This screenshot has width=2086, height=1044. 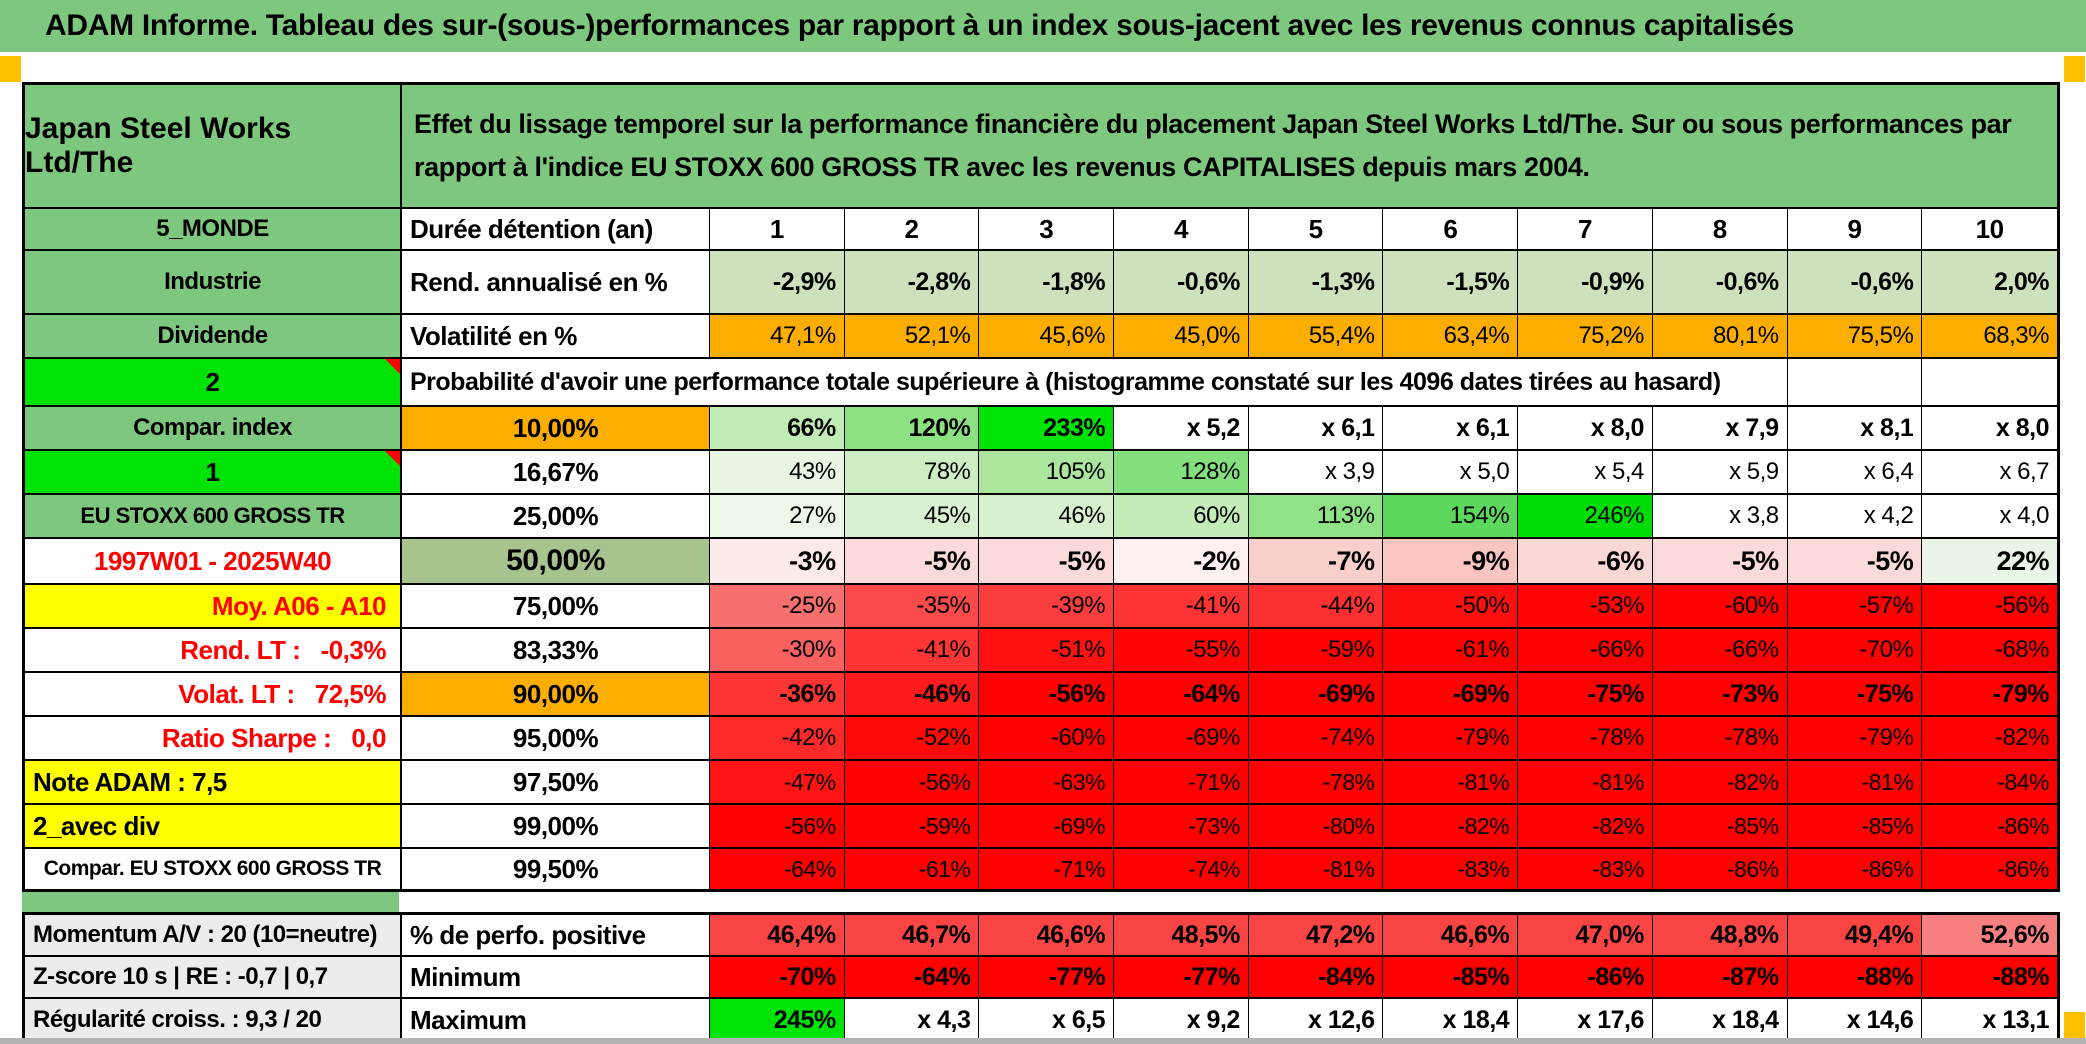 I want to click on label-cell-p95: Ratio Sharpe : 0,0, so click(x=213, y=738).